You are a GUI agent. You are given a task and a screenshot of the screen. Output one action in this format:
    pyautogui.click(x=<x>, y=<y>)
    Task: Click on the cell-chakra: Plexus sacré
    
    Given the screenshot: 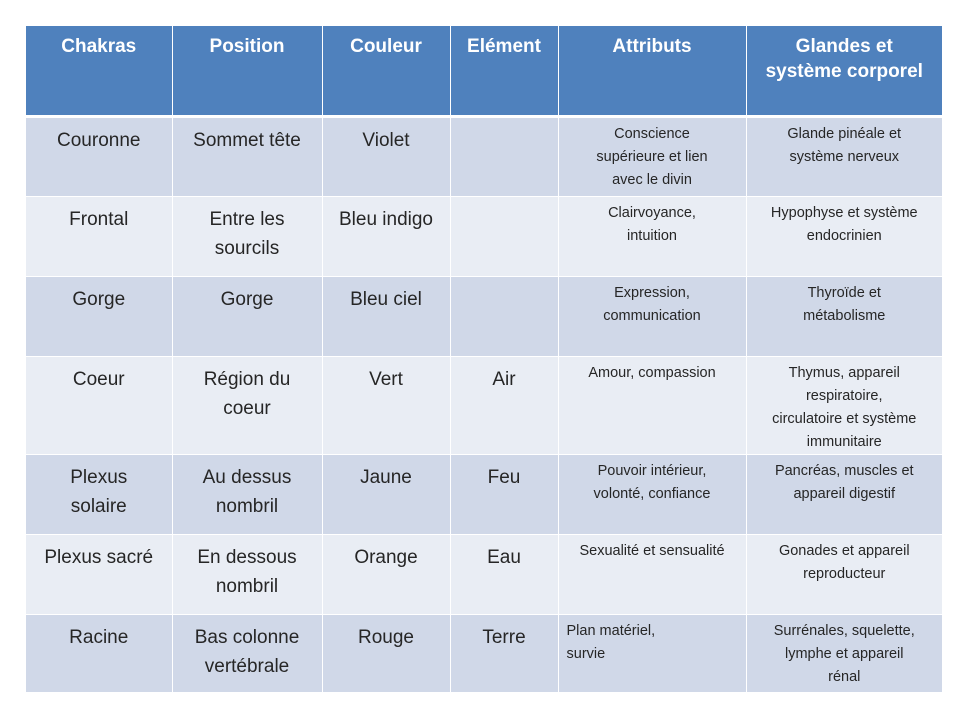 What is the action you would take?
    pyautogui.click(x=99, y=574)
    